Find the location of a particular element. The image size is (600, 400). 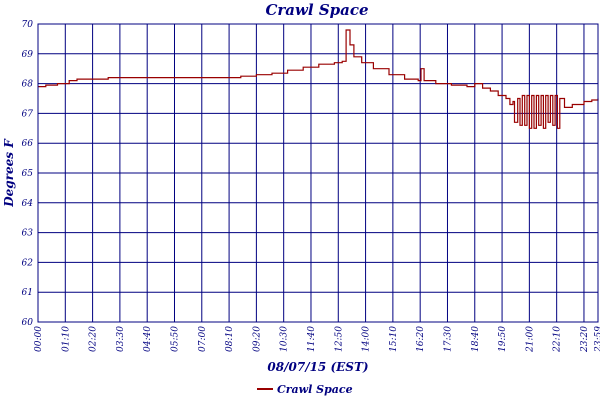

x-tick-label: 19:50 is located at coordinates (503, 339).